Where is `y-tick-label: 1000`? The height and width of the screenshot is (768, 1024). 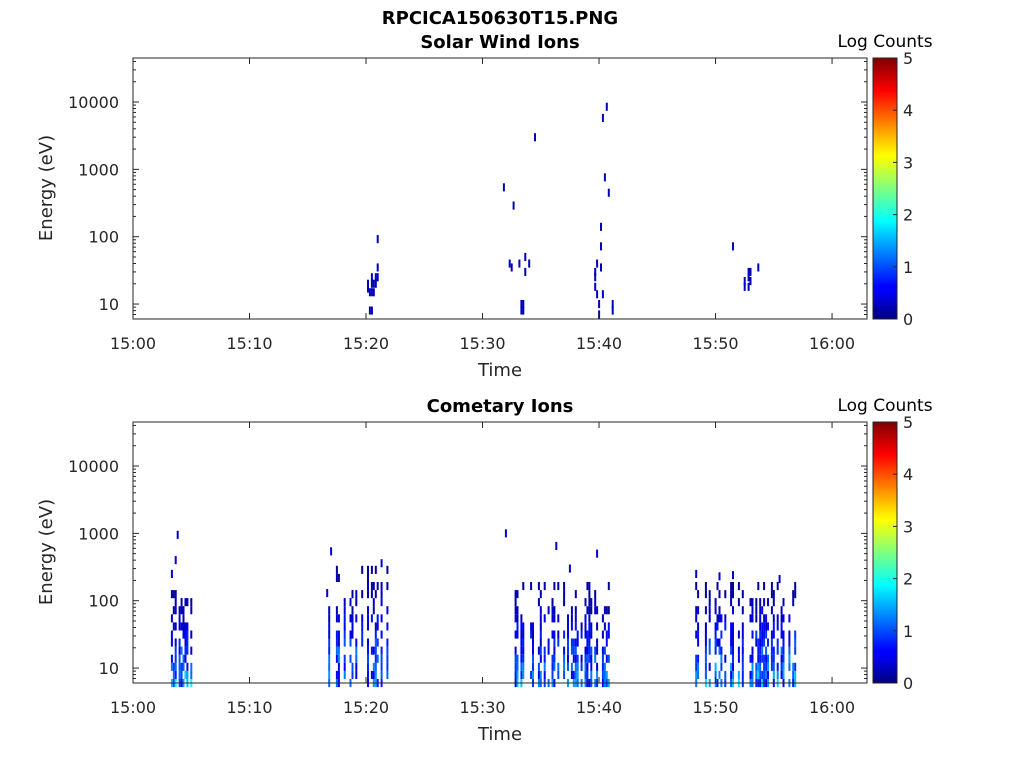 y-tick-label: 1000 is located at coordinates (98, 533).